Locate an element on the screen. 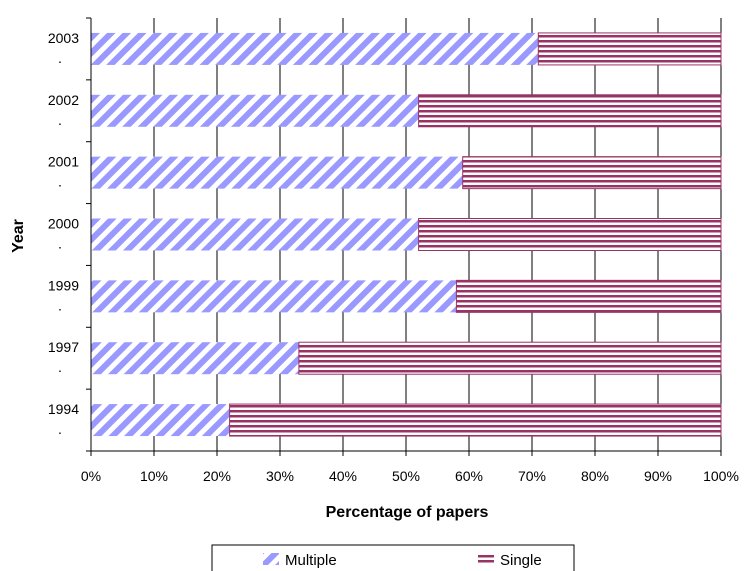 The height and width of the screenshot is (571, 744). legend-swatch-single is located at coordinates (486, 559).